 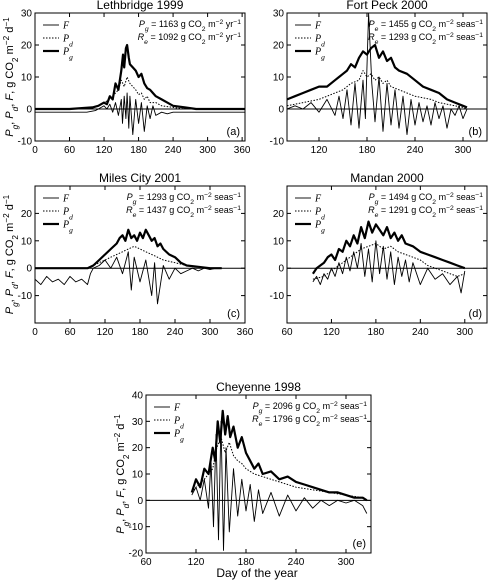 I want to click on y-tick-label: 40, so click(x=138, y=396).